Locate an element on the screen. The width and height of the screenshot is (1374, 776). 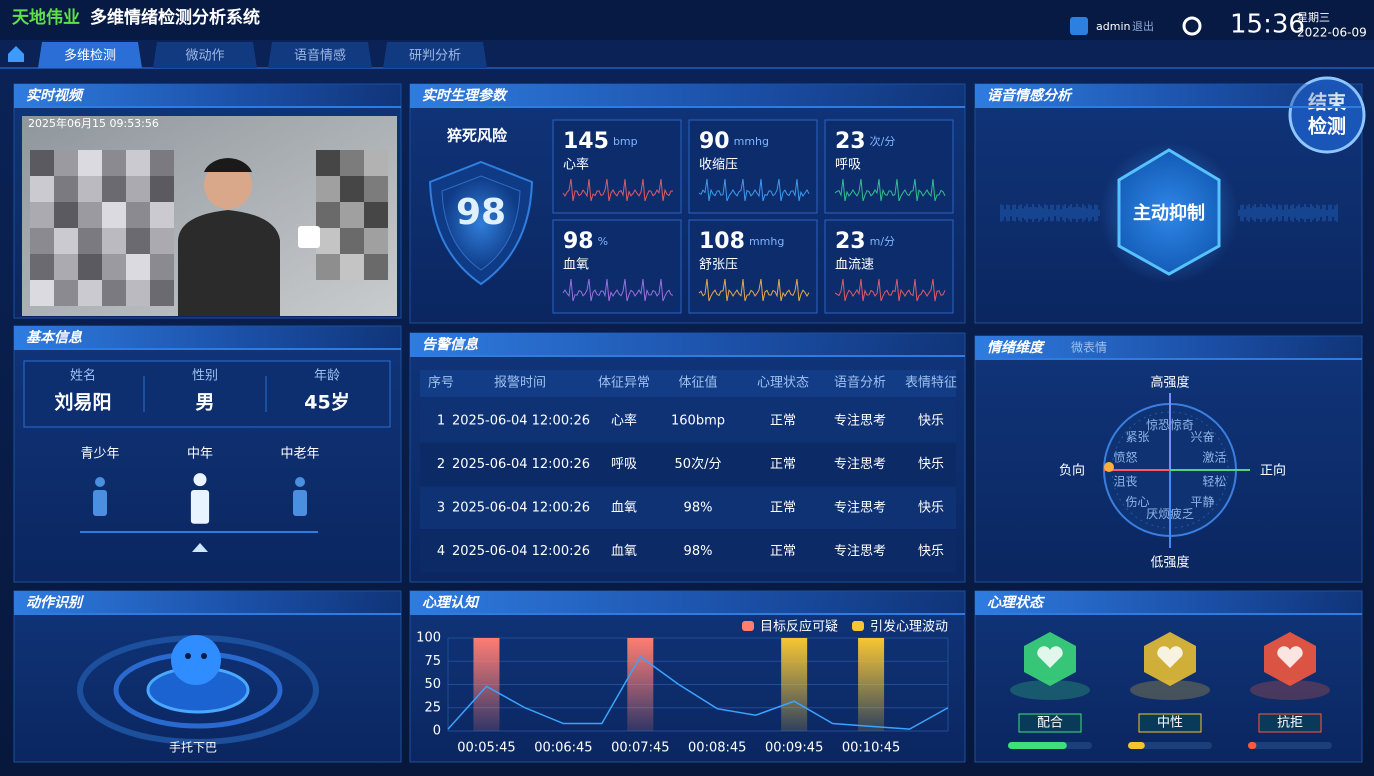
state-heart is located at coordinates (1050, 657).